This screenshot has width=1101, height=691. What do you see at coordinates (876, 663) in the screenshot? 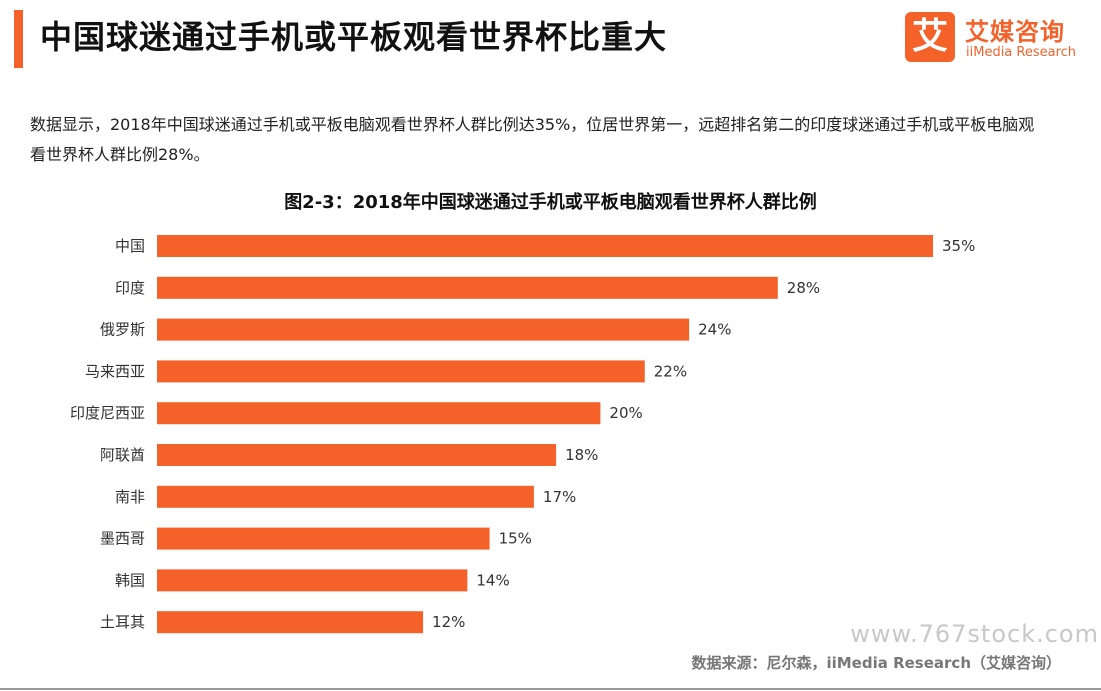
I see `data-source: 数据来源：尼尔森，iiMedia Research（艾媒咨询）` at bounding box center [876, 663].